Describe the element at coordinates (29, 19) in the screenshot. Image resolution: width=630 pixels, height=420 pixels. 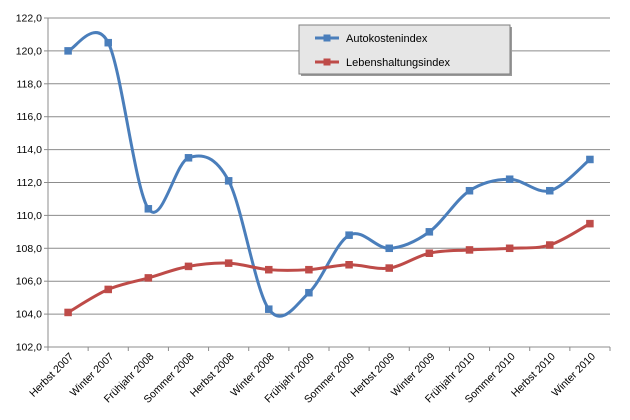
I see `y-tick-label: 122,0` at that location.